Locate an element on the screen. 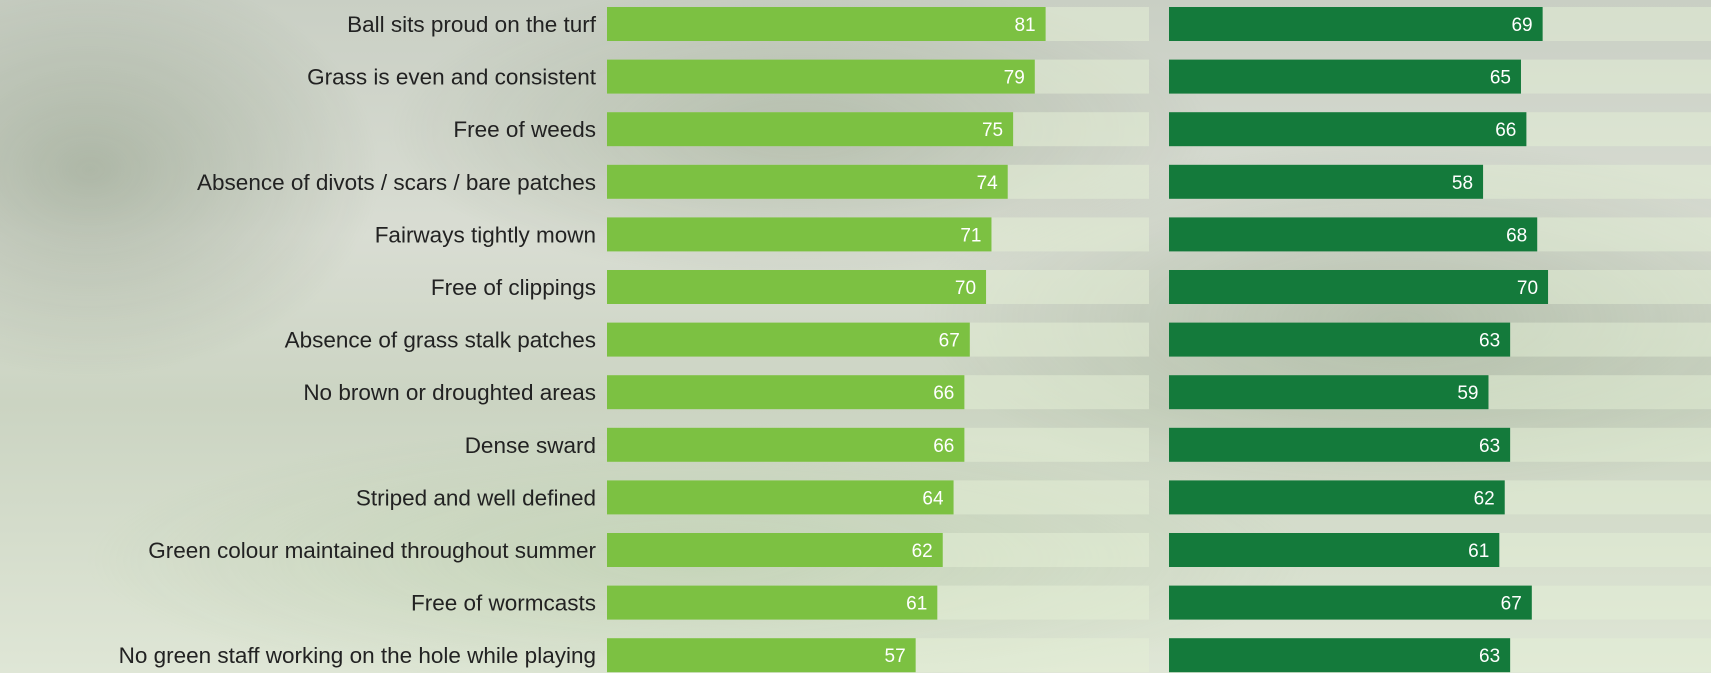 This screenshot has width=1711, height=673. value-label: 57 is located at coordinates (895, 656).